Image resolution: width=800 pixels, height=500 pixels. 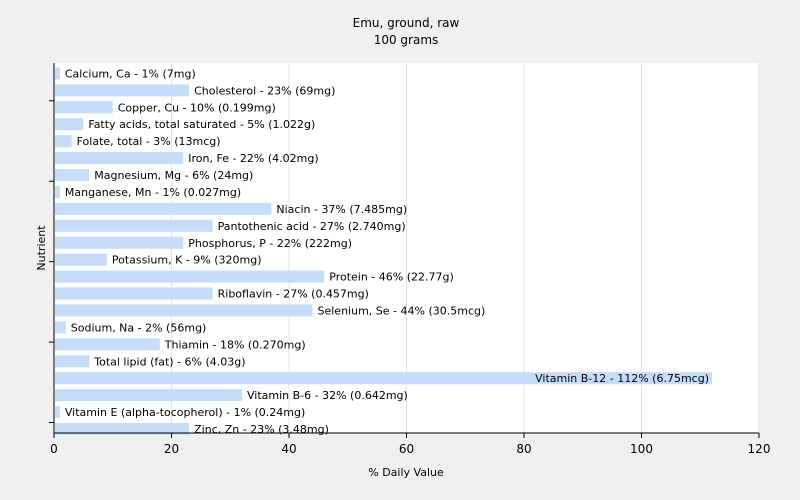 What do you see at coordinates (187, 260) in the screenshot?
I see `bar-label-11: Potassium, K - 9% (320mg)` at bounding box center [187, 260].